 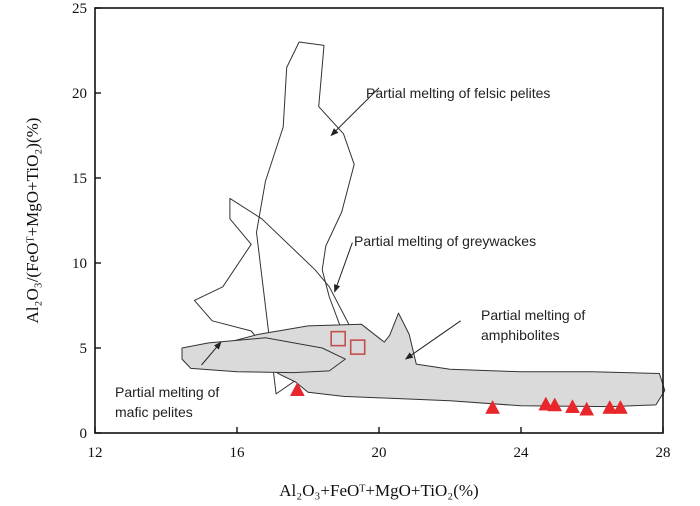 I want to click on annotation-label-line2: mafic pelites, so click(x=154, y=412).